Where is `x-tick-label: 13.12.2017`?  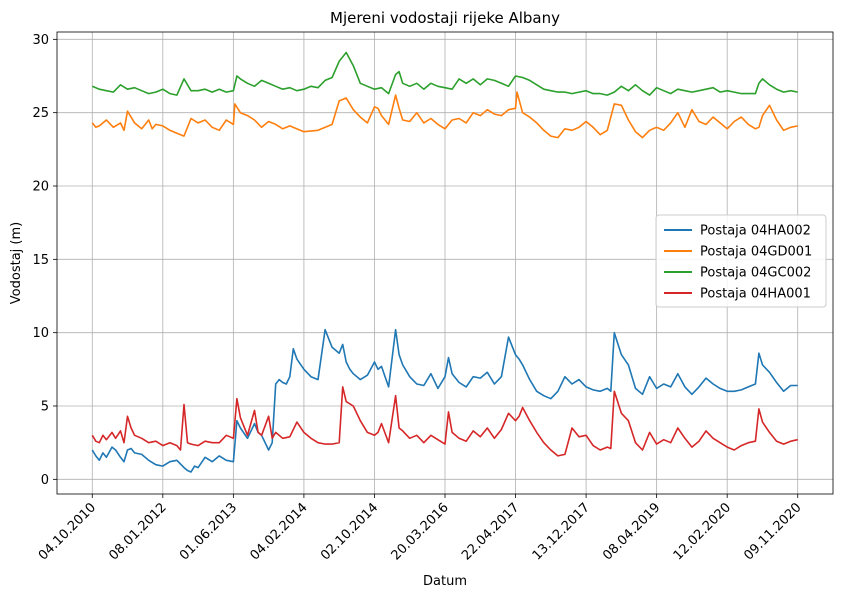 x-tick-label: 13.12.2017 is located at coordinates (561, 531).